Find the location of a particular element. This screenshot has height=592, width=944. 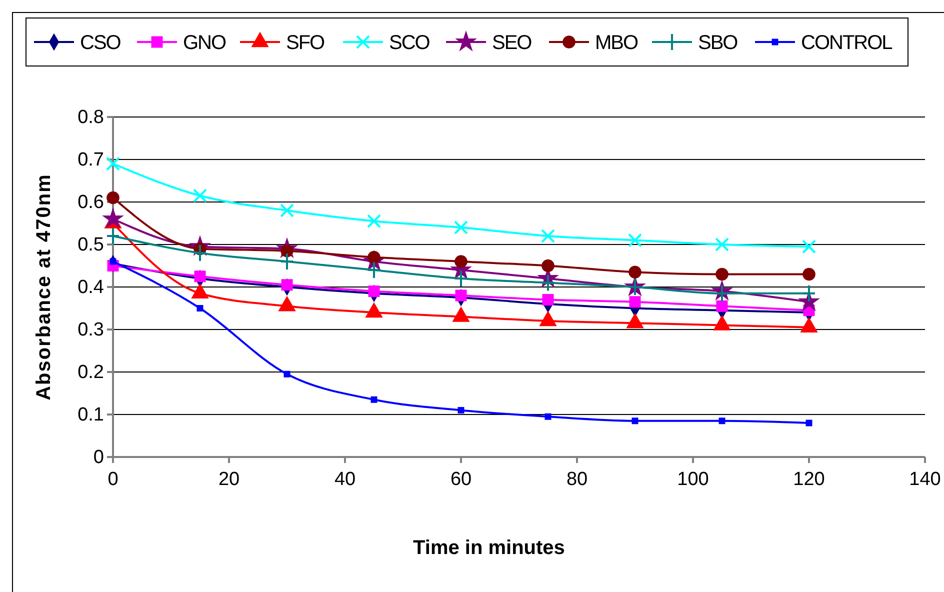

y-tick-label: 0.2 is located at coordinates (91, 373).